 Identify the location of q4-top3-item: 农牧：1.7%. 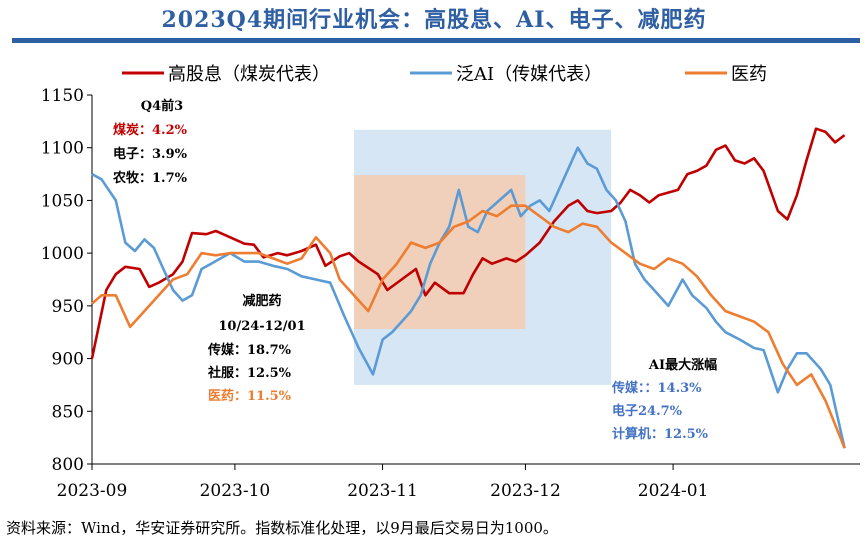
(150, 178).